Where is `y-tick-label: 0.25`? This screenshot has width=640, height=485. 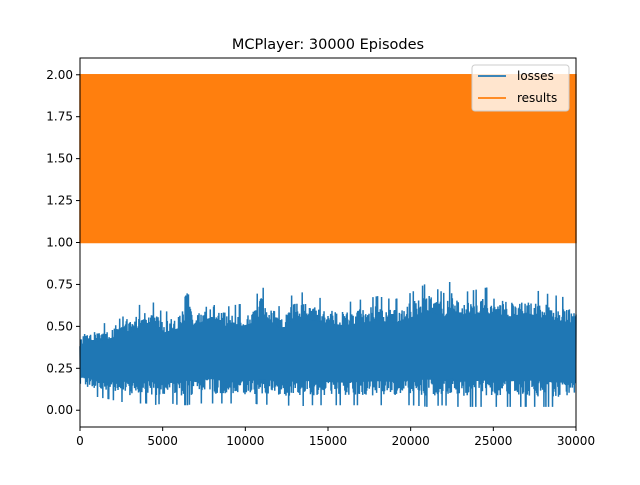 y-tick-label: 0.25 is located at coordinates (59, 368).